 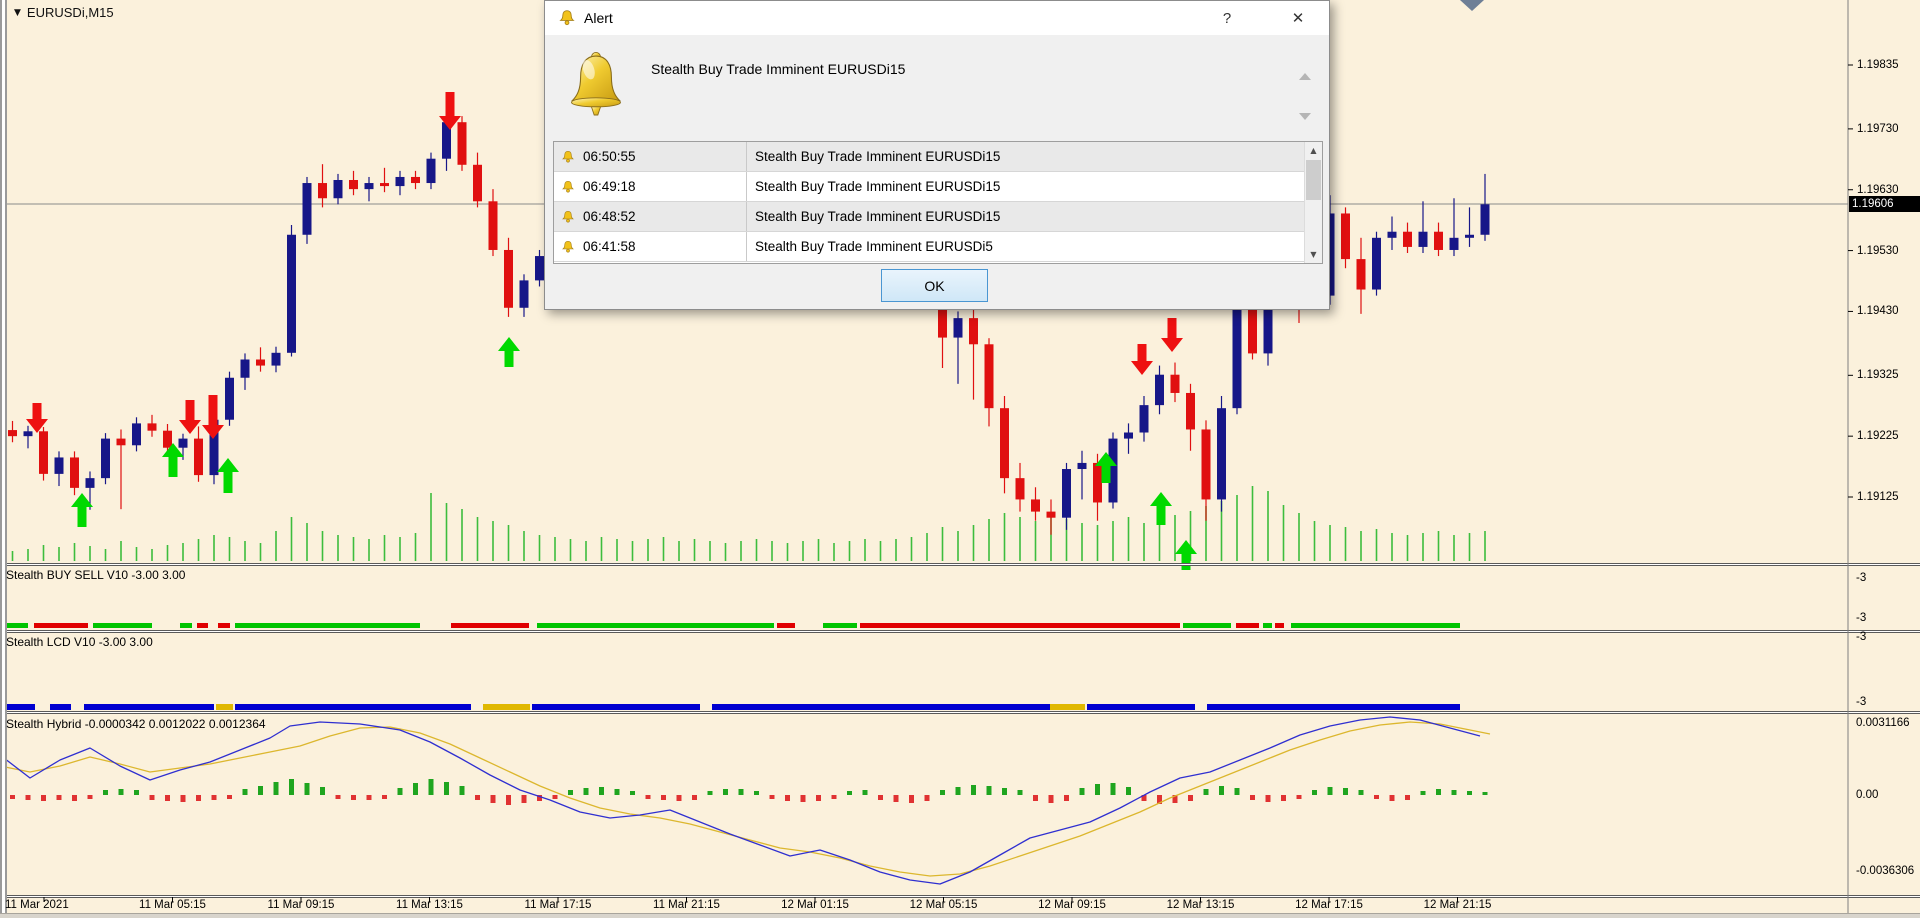 What do you see at coordinates (1861, 578) in the screenshot?
I see `indicator-scale-label: -3` at bounding box center [1861, 578].